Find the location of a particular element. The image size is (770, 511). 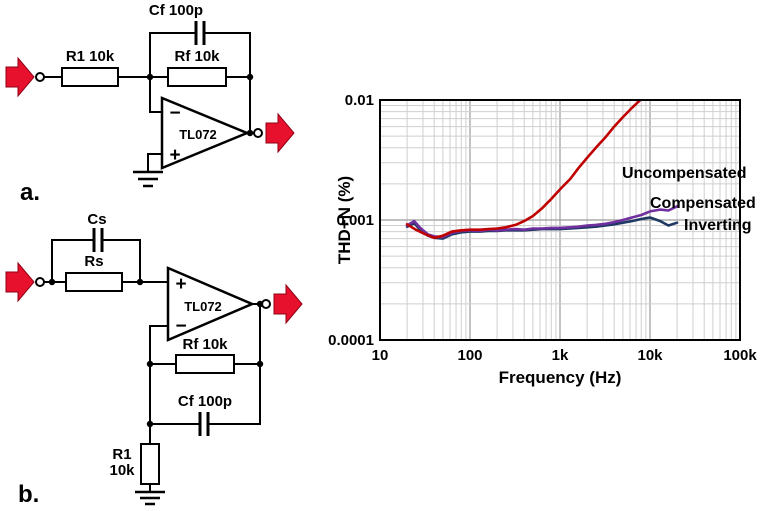

resistor-rs-label: Rs is located at coordinates (93, 261).